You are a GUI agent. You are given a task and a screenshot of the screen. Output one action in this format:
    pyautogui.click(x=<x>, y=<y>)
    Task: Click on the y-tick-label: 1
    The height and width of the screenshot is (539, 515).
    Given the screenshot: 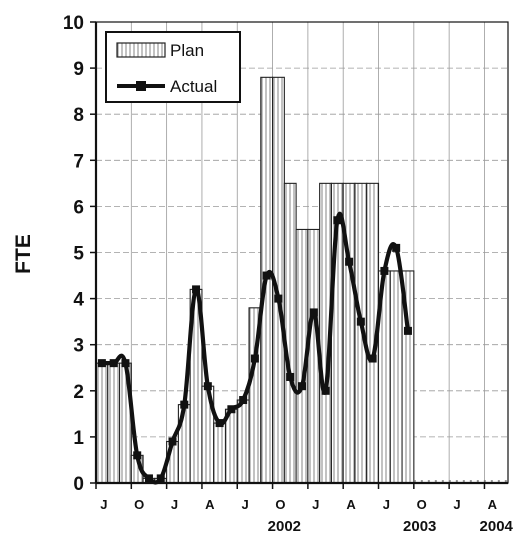 What is the action you would take?
    pyautogui.click(x=78, y=438)
    